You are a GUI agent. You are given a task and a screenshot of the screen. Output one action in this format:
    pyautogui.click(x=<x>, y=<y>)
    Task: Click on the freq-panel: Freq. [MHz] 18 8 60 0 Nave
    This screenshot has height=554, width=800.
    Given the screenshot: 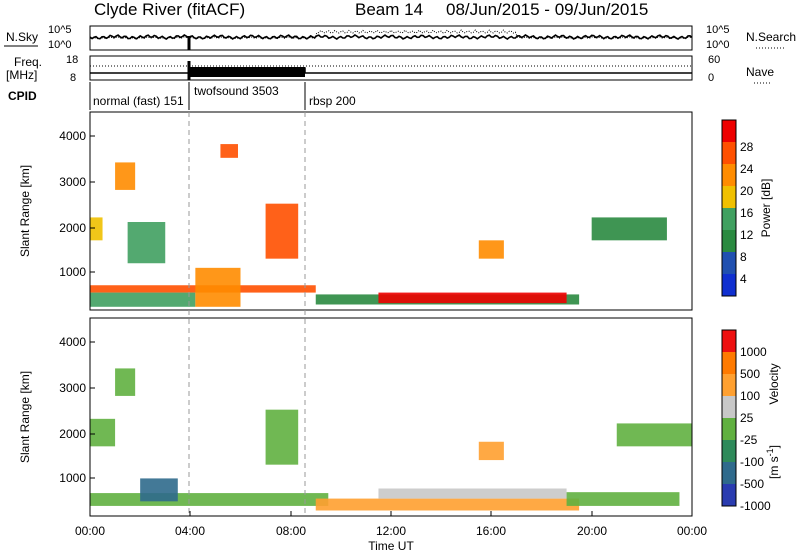 What is the action you would take?
    pyautogui.click(x=390, y=69)
    